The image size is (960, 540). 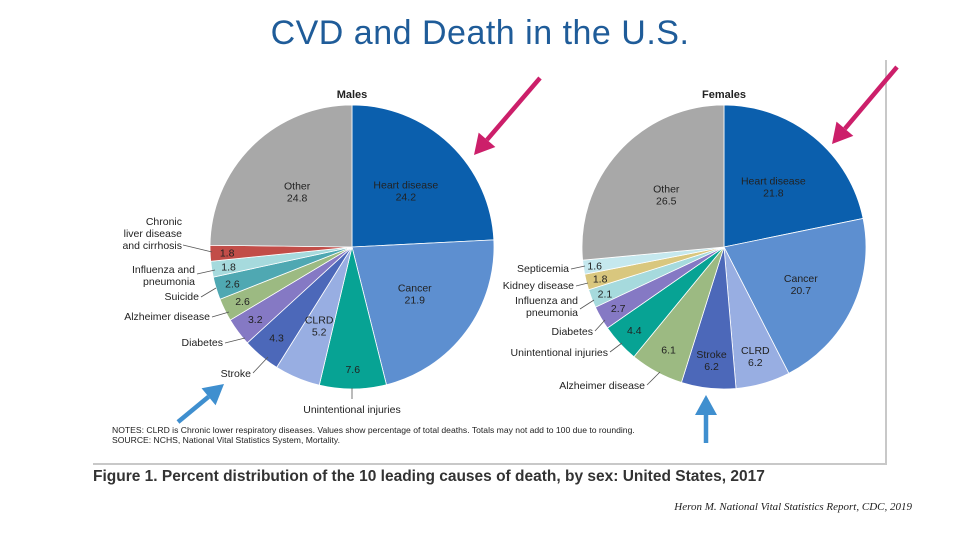 What do you see at coordinates (319, 327) in the screenshot?
I see `slice-label-clrd: CLRD 5.2` at bounding box center [319, 327].